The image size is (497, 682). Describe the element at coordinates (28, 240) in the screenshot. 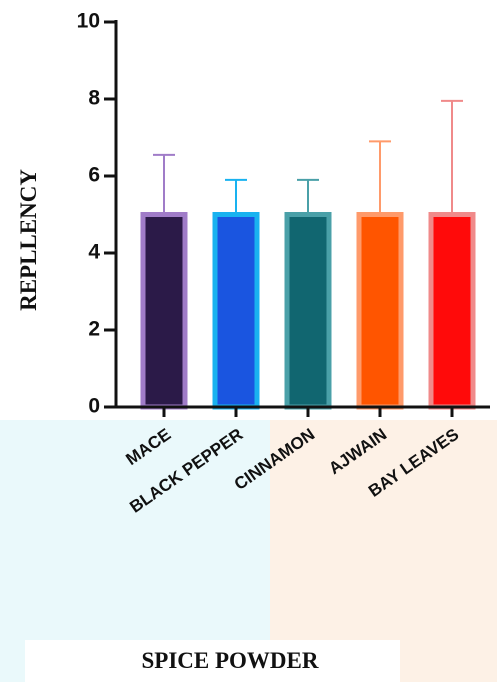

I see `y-axis-label: REPLLENCY` at that location.